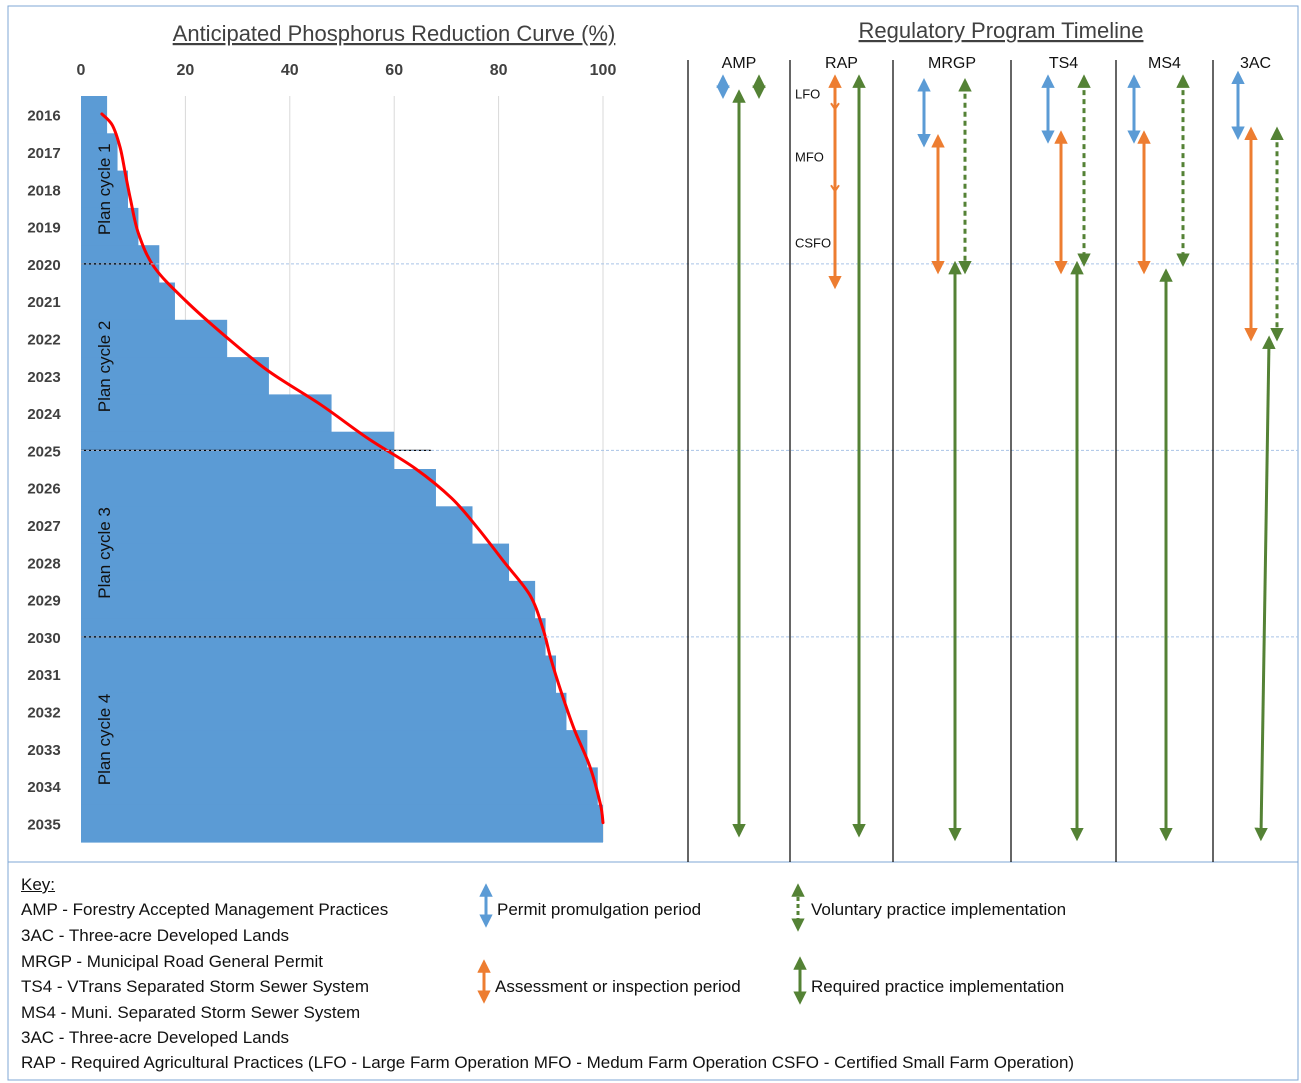  I want to click on x-tick-label: 80, so click(499, 70).